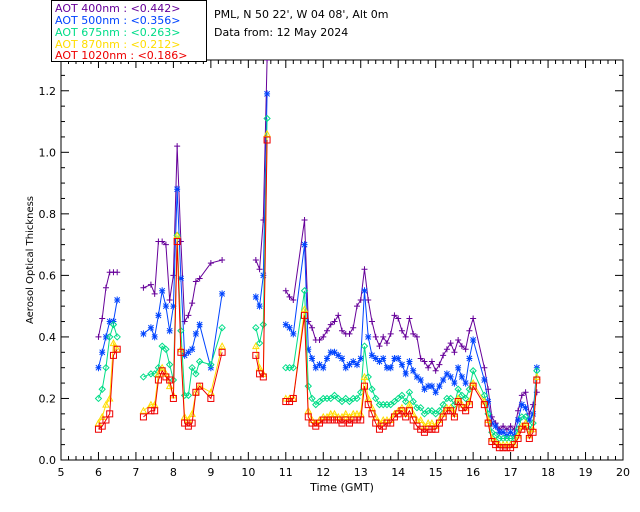  What do you see at coordinates (548, 472) in the screenshot?
I see `x-tick-label: 18` at bounding box center [548, 472].